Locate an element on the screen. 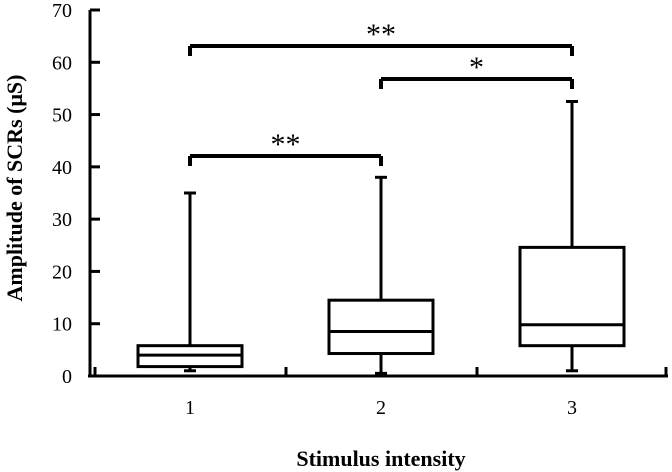 This screenshot has height=472, width=672. y-tick-label: 0 is located at coordinates (67, 377).